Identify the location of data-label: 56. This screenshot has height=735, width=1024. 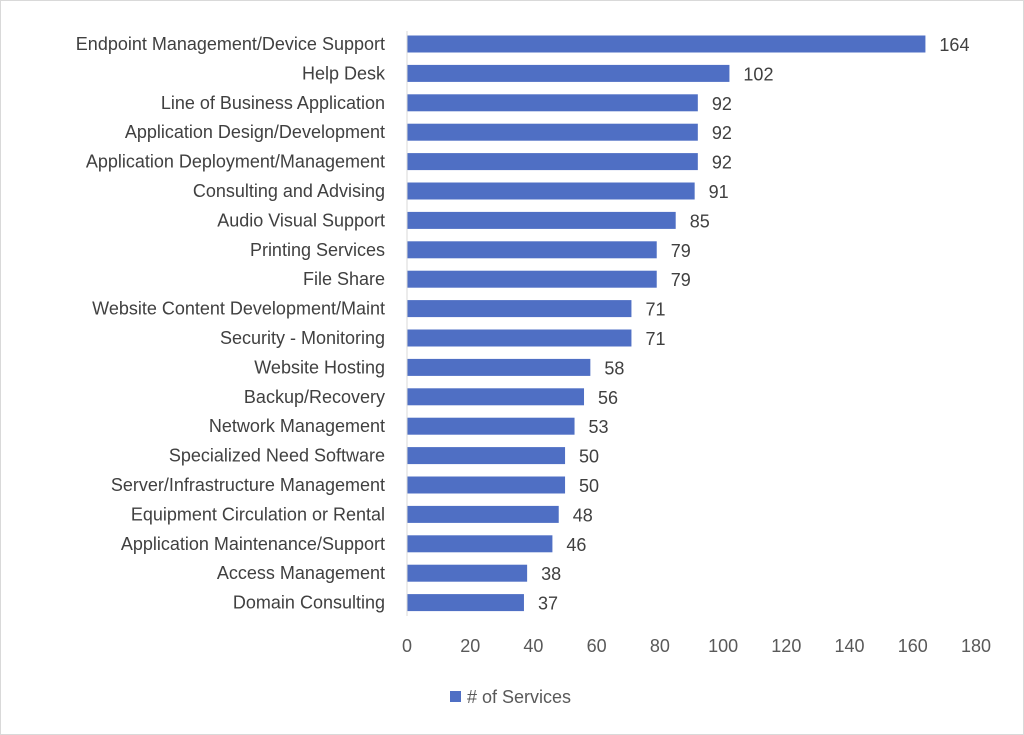
(608, 398).